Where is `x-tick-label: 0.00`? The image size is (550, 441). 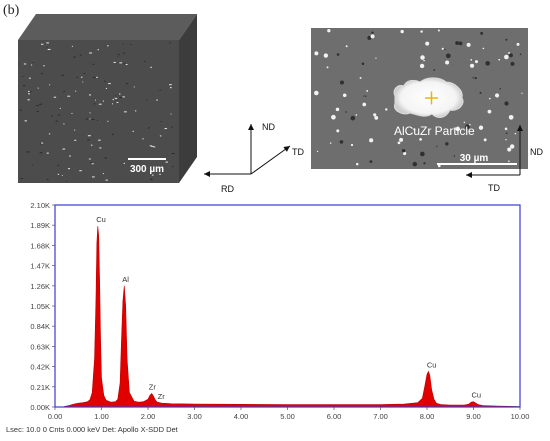
x-tick-label: 0.00 is located at coordinates (55, 416).